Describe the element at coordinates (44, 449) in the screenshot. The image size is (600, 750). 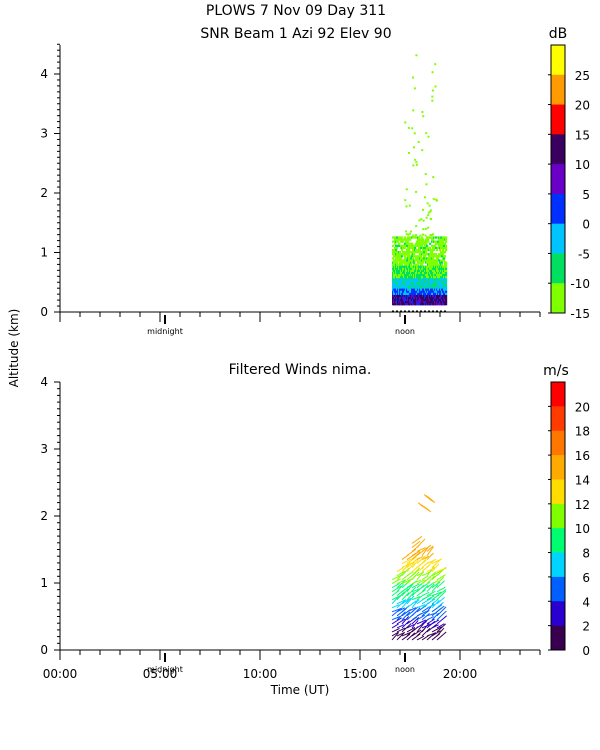
I see `y-tick-label: 3` at that location.